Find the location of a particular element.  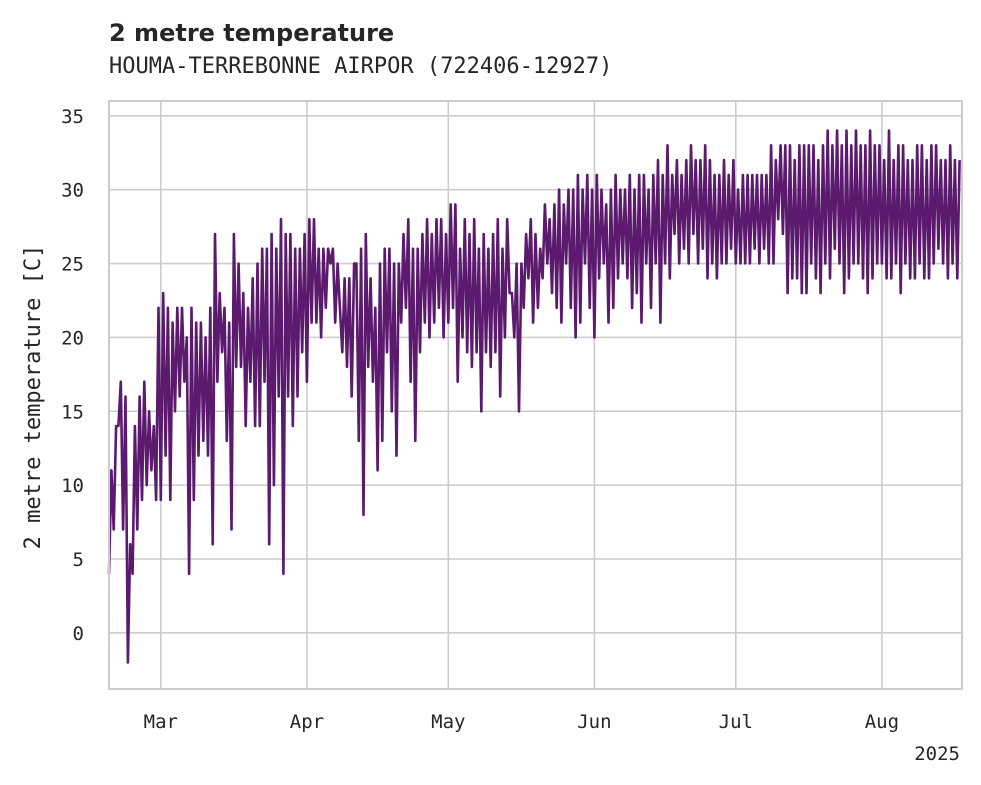

x-tick-label: Jun is located at coordinates (594, 722).